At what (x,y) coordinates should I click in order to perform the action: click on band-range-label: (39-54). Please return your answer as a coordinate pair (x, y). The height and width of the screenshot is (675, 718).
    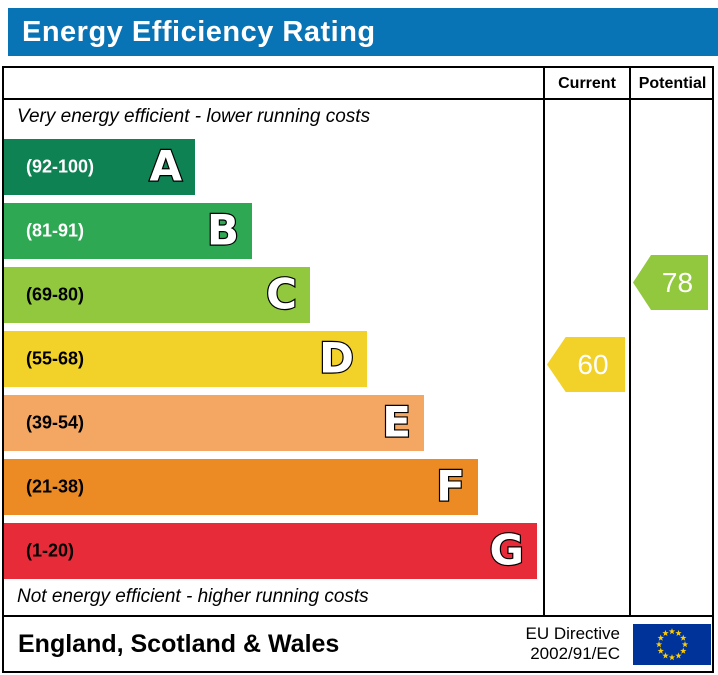
    Looking at the image, I should click on (55, 422).